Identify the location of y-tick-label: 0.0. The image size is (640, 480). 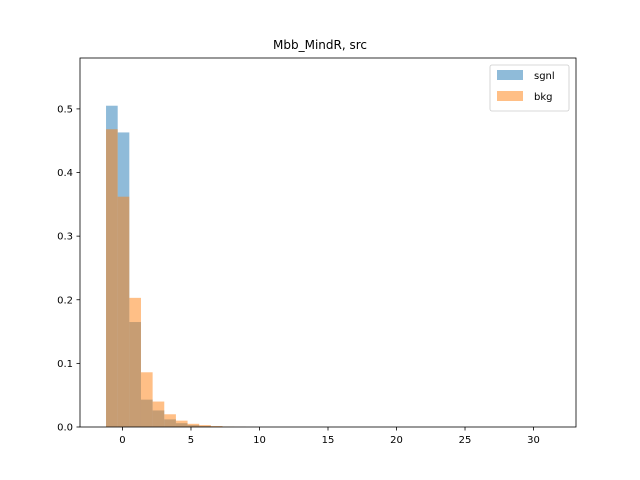
(65, 428).